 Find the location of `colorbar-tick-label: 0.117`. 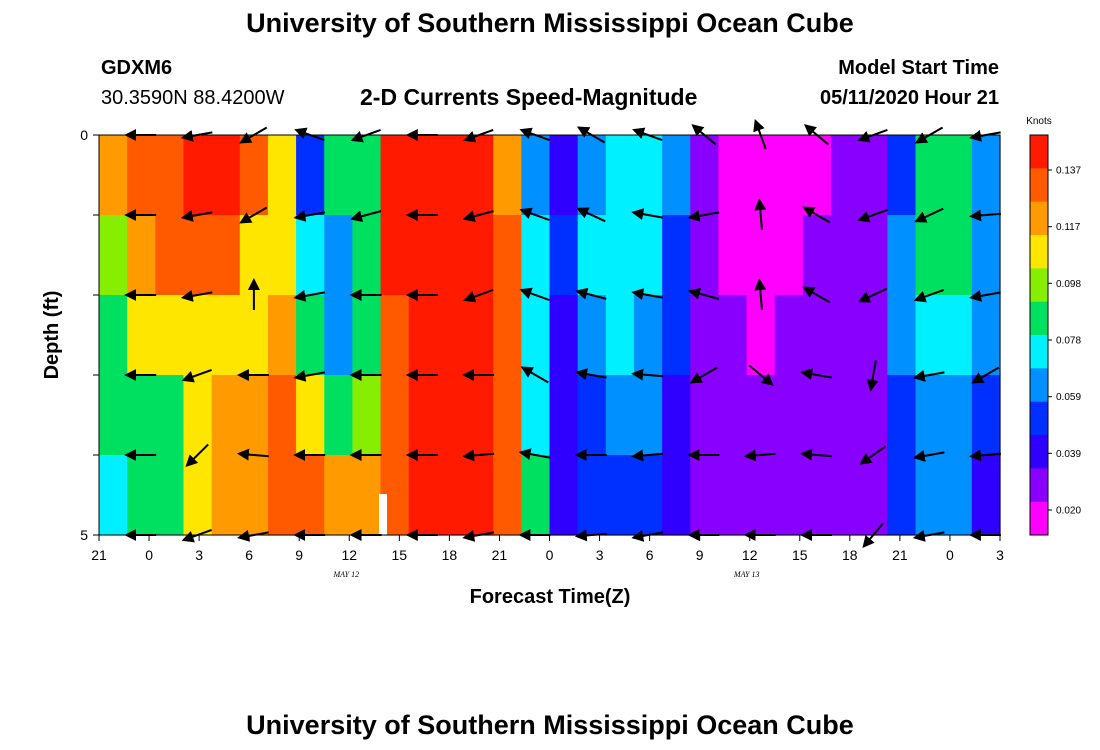

colorbar-tick-label: 0.117 is located at coordinates (1068, 227).